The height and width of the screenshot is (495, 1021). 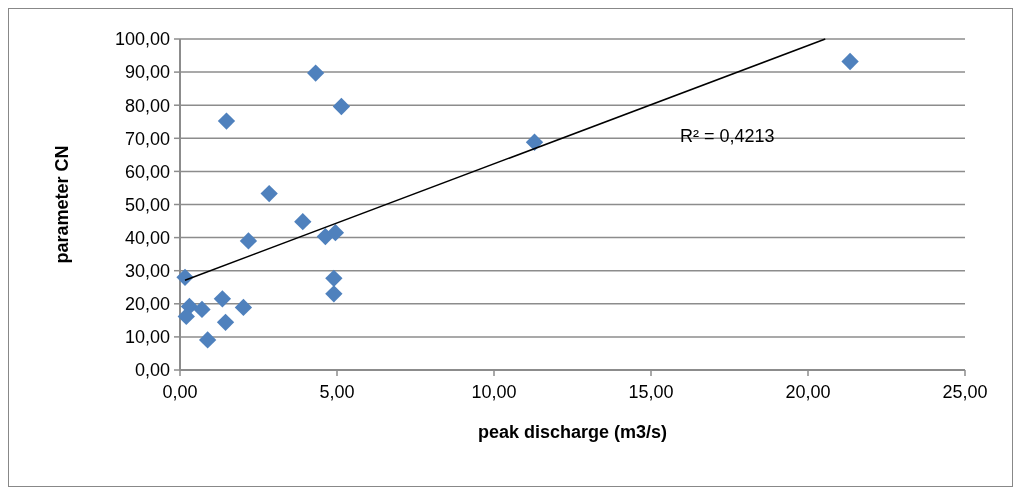 I want to click on y-tick-label: 0,00, so click(x=152, y=370).